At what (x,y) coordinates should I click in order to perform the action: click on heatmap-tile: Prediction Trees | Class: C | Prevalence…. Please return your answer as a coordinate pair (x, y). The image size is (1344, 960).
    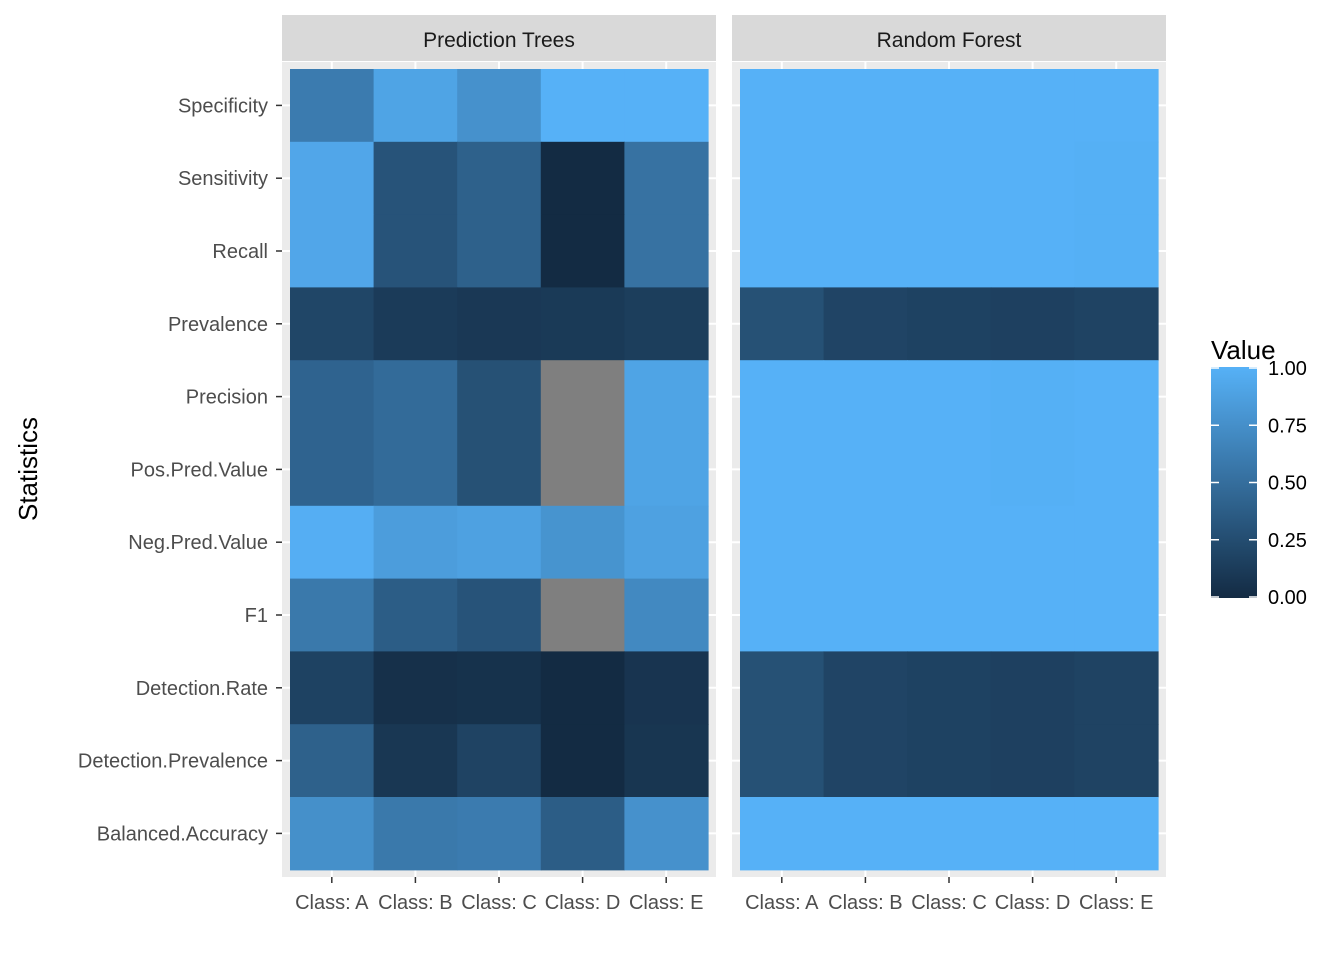
    Looking at the image, I should click on (499, 324).